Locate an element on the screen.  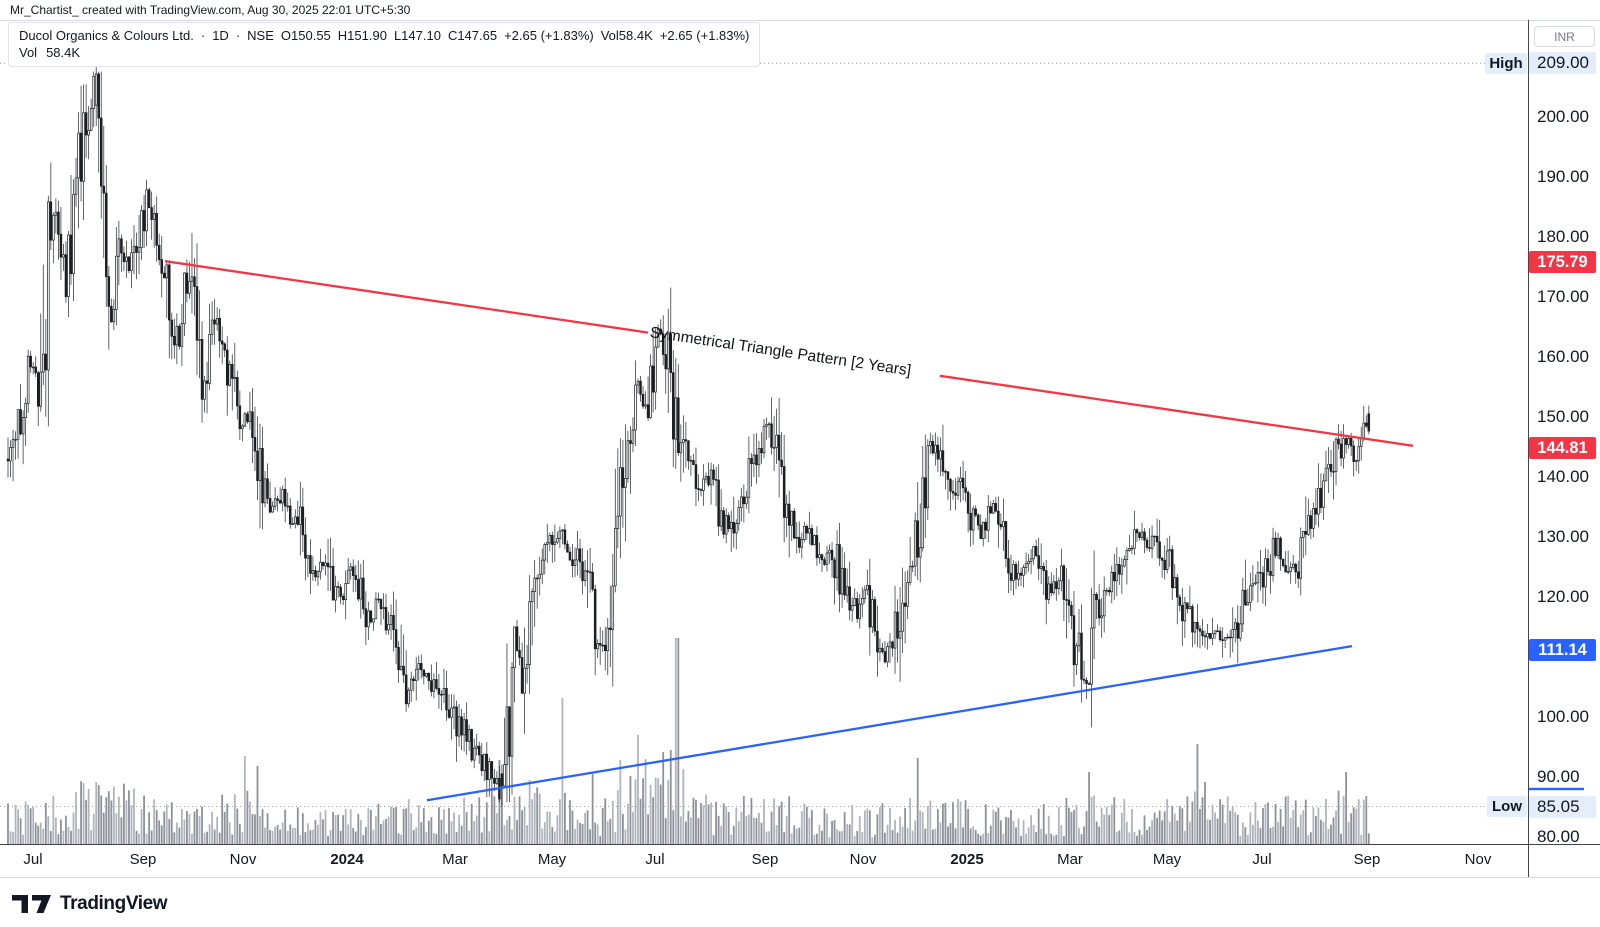
volume-label: Vol is located at coordinates (28, 52).